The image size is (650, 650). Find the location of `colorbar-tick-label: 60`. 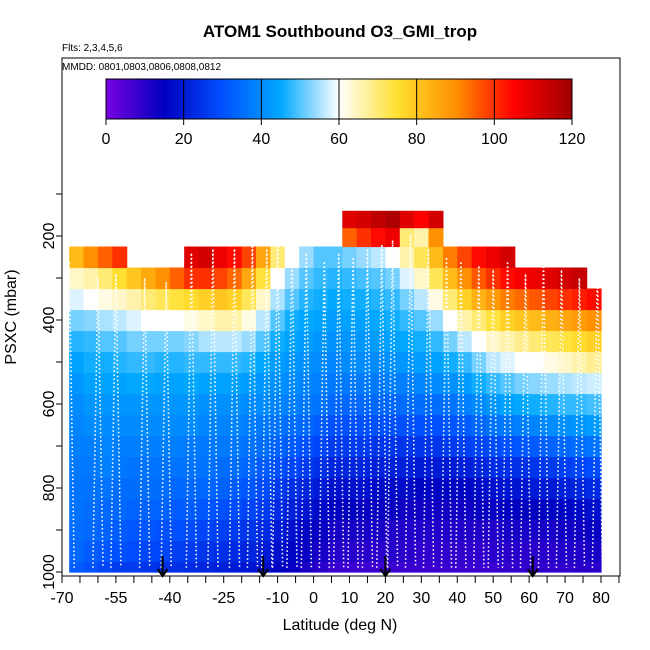

colorbar-tick-label: 60 is located at coordinates (339, 139).